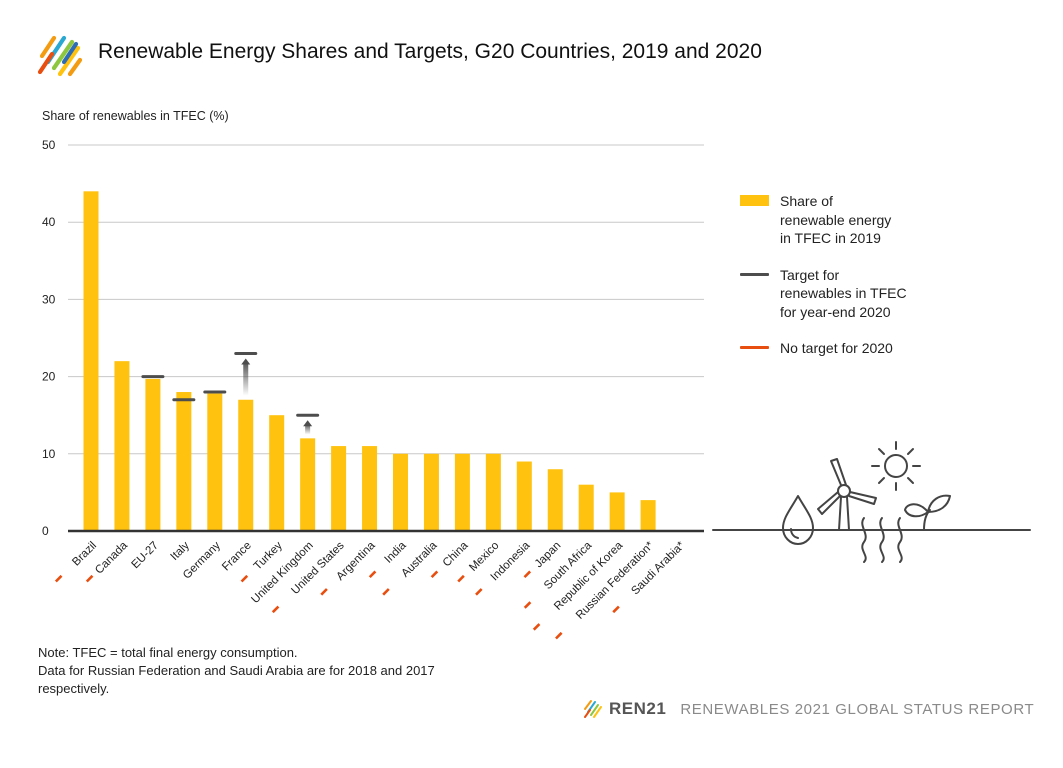 Image resolution: width=1063 pixels, height=768 pixels. What do you see at coordinates (111, 557) in the screenshot?
I see `x-tick-label: Canada` at bounding box center [111, 557].